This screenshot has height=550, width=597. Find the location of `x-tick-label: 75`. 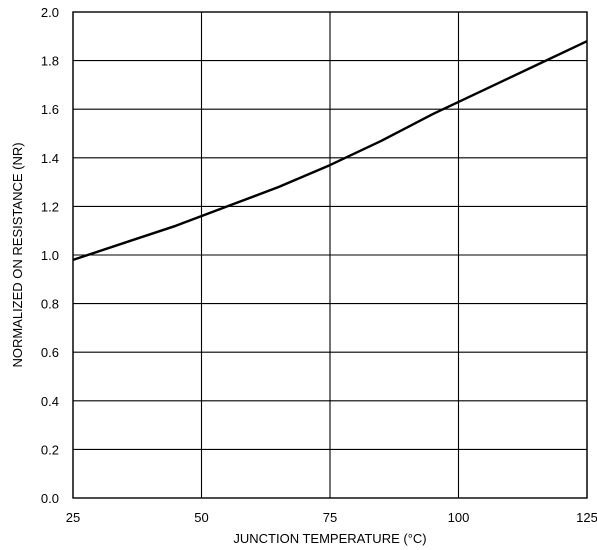

x-tick-label: 75 is located at coordinates (330, 517).